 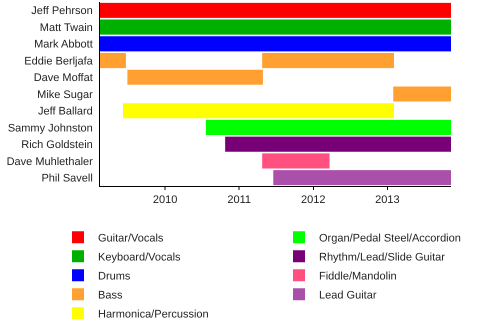 What do you see at coordinates (67, 178) in the screenshot?
I see `y-tick-label: Phil Savell` at bounding box center [67, 178].